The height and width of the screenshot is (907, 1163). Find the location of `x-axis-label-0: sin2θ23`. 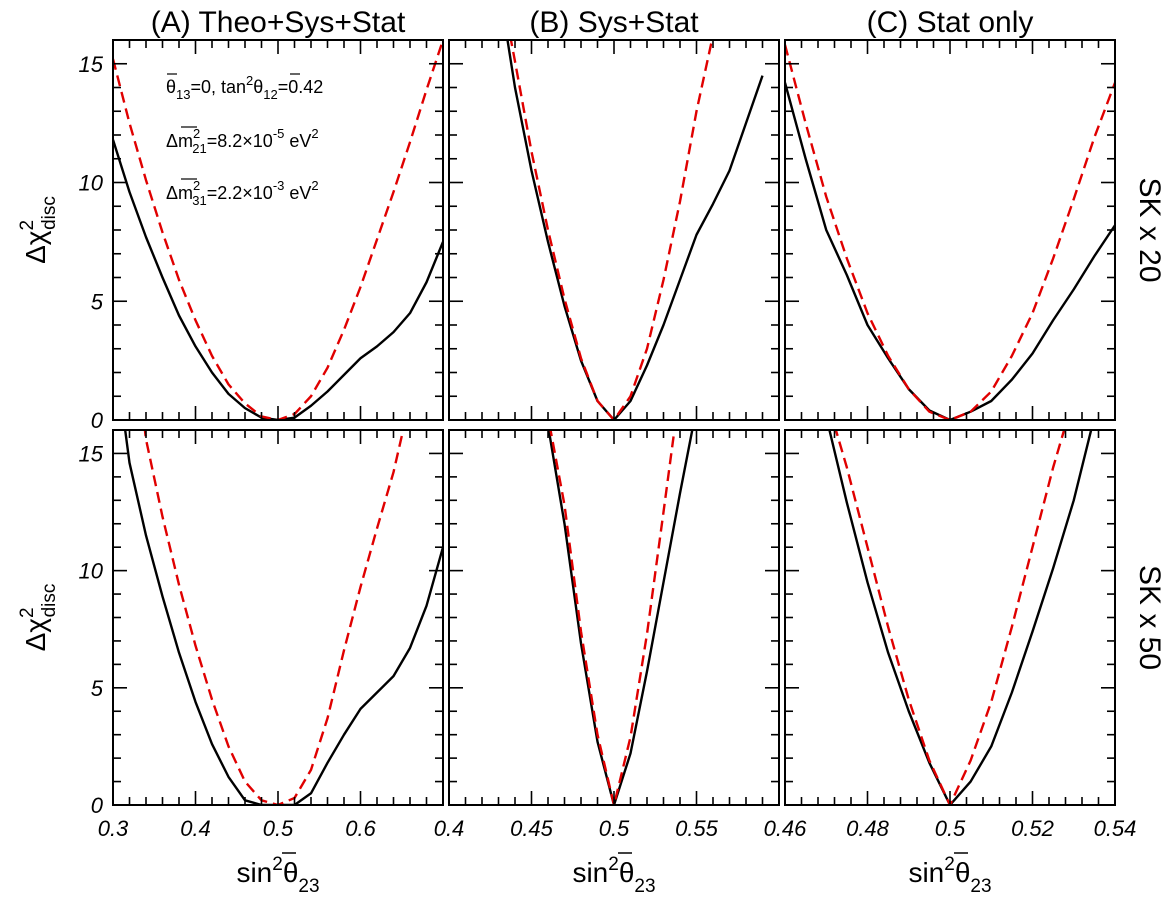

x-axis-label-0: sin2θ23 is located at coordinates (277, 875).